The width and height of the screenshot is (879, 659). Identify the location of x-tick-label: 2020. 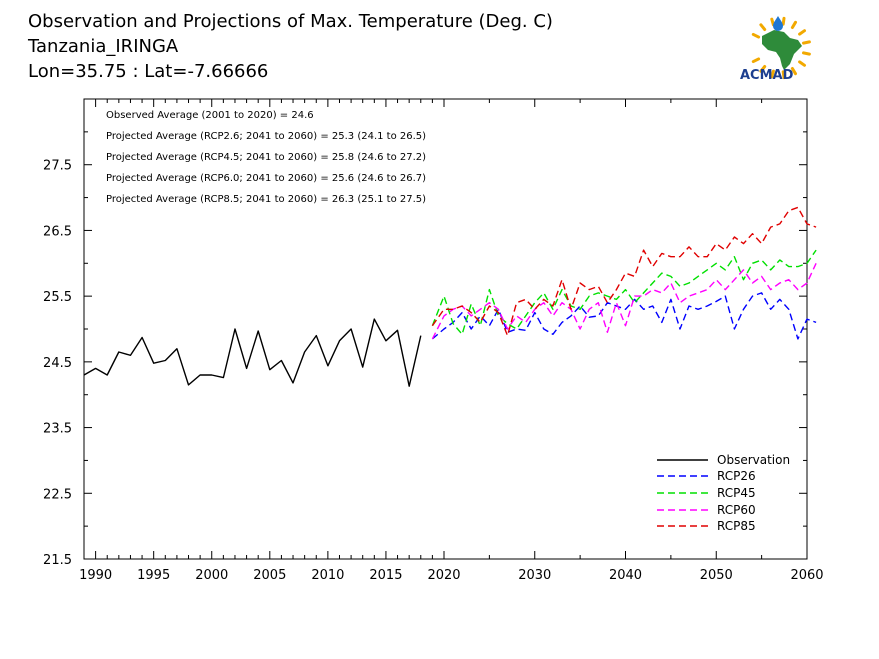
(443, 575).